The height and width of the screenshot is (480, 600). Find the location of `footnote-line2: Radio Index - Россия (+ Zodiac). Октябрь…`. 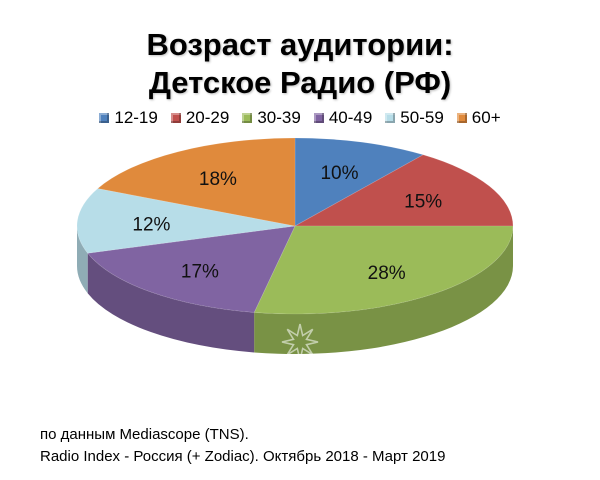

footnote-line2: Radio Index - Россия (+ Zodiac). Октябрь… is located at coordinates (243, 456).